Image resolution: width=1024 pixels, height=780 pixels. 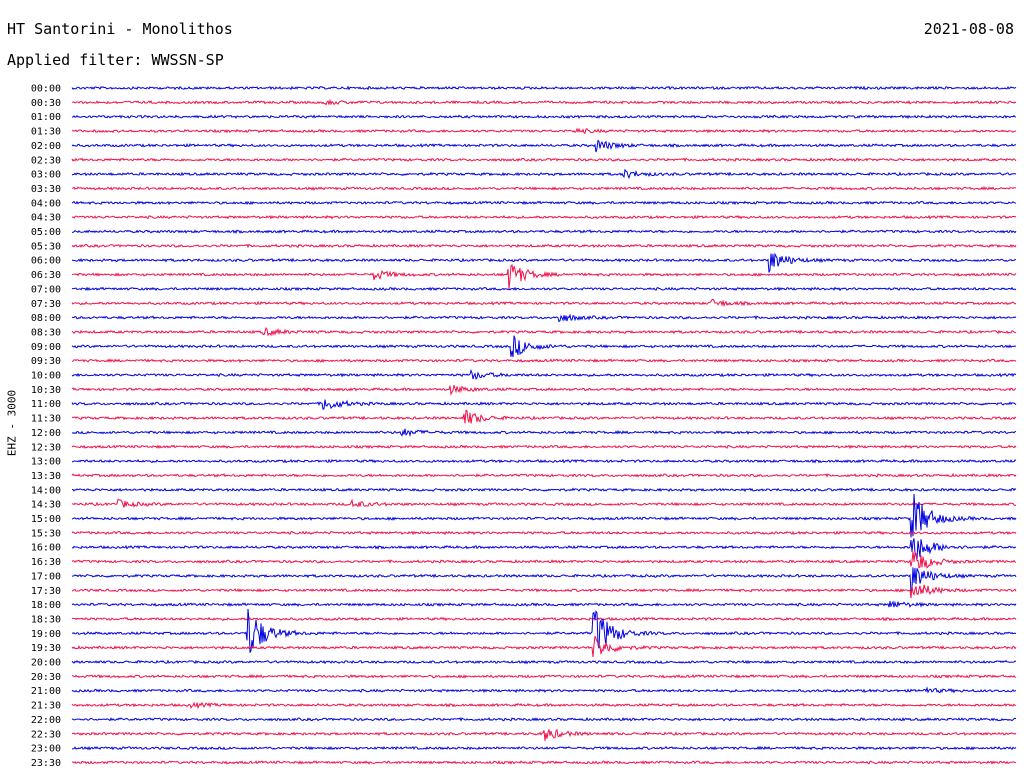 What do you see at coordinates (46, 390) in the screenshot?
I see `trace-label: 10:30` at bounding box center [46, 390].